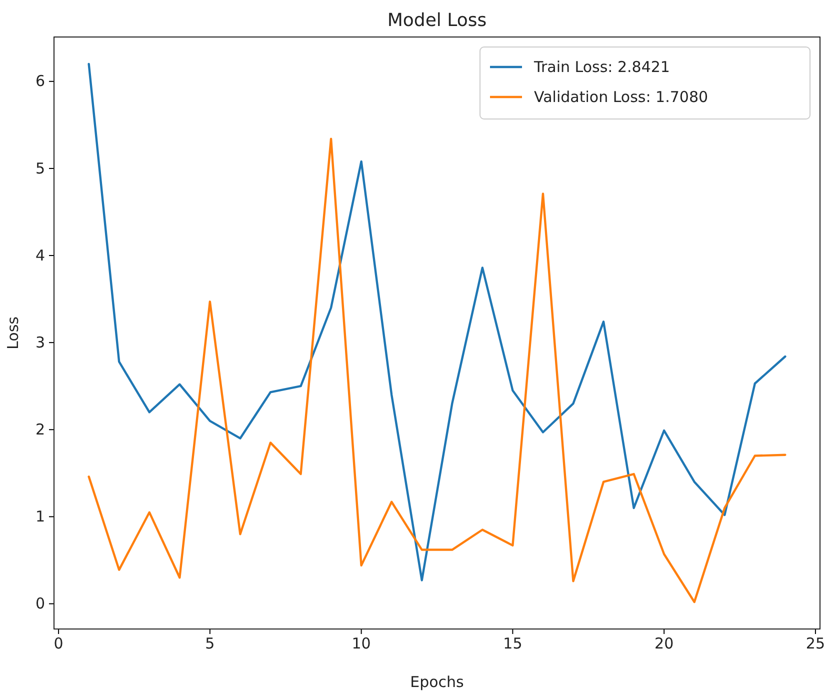 The height and width of the screenshot is (697, 834). I want to click on y-tick-label: 5, so click(40, 168).